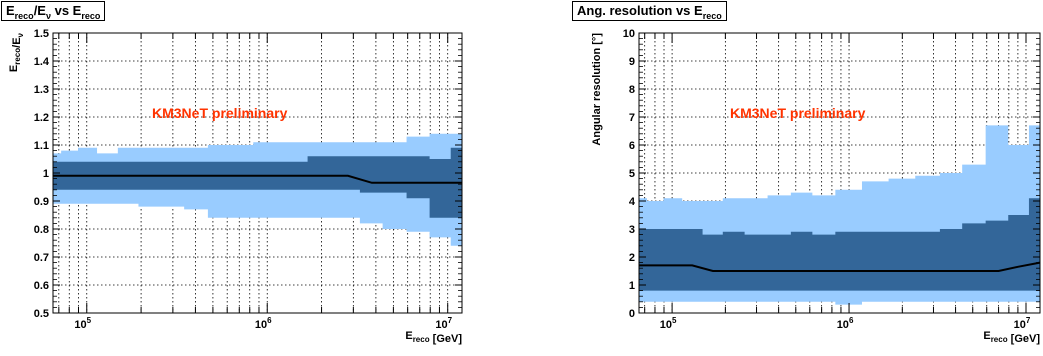  I want to click on title-subscript: ν, so click(48, 16).